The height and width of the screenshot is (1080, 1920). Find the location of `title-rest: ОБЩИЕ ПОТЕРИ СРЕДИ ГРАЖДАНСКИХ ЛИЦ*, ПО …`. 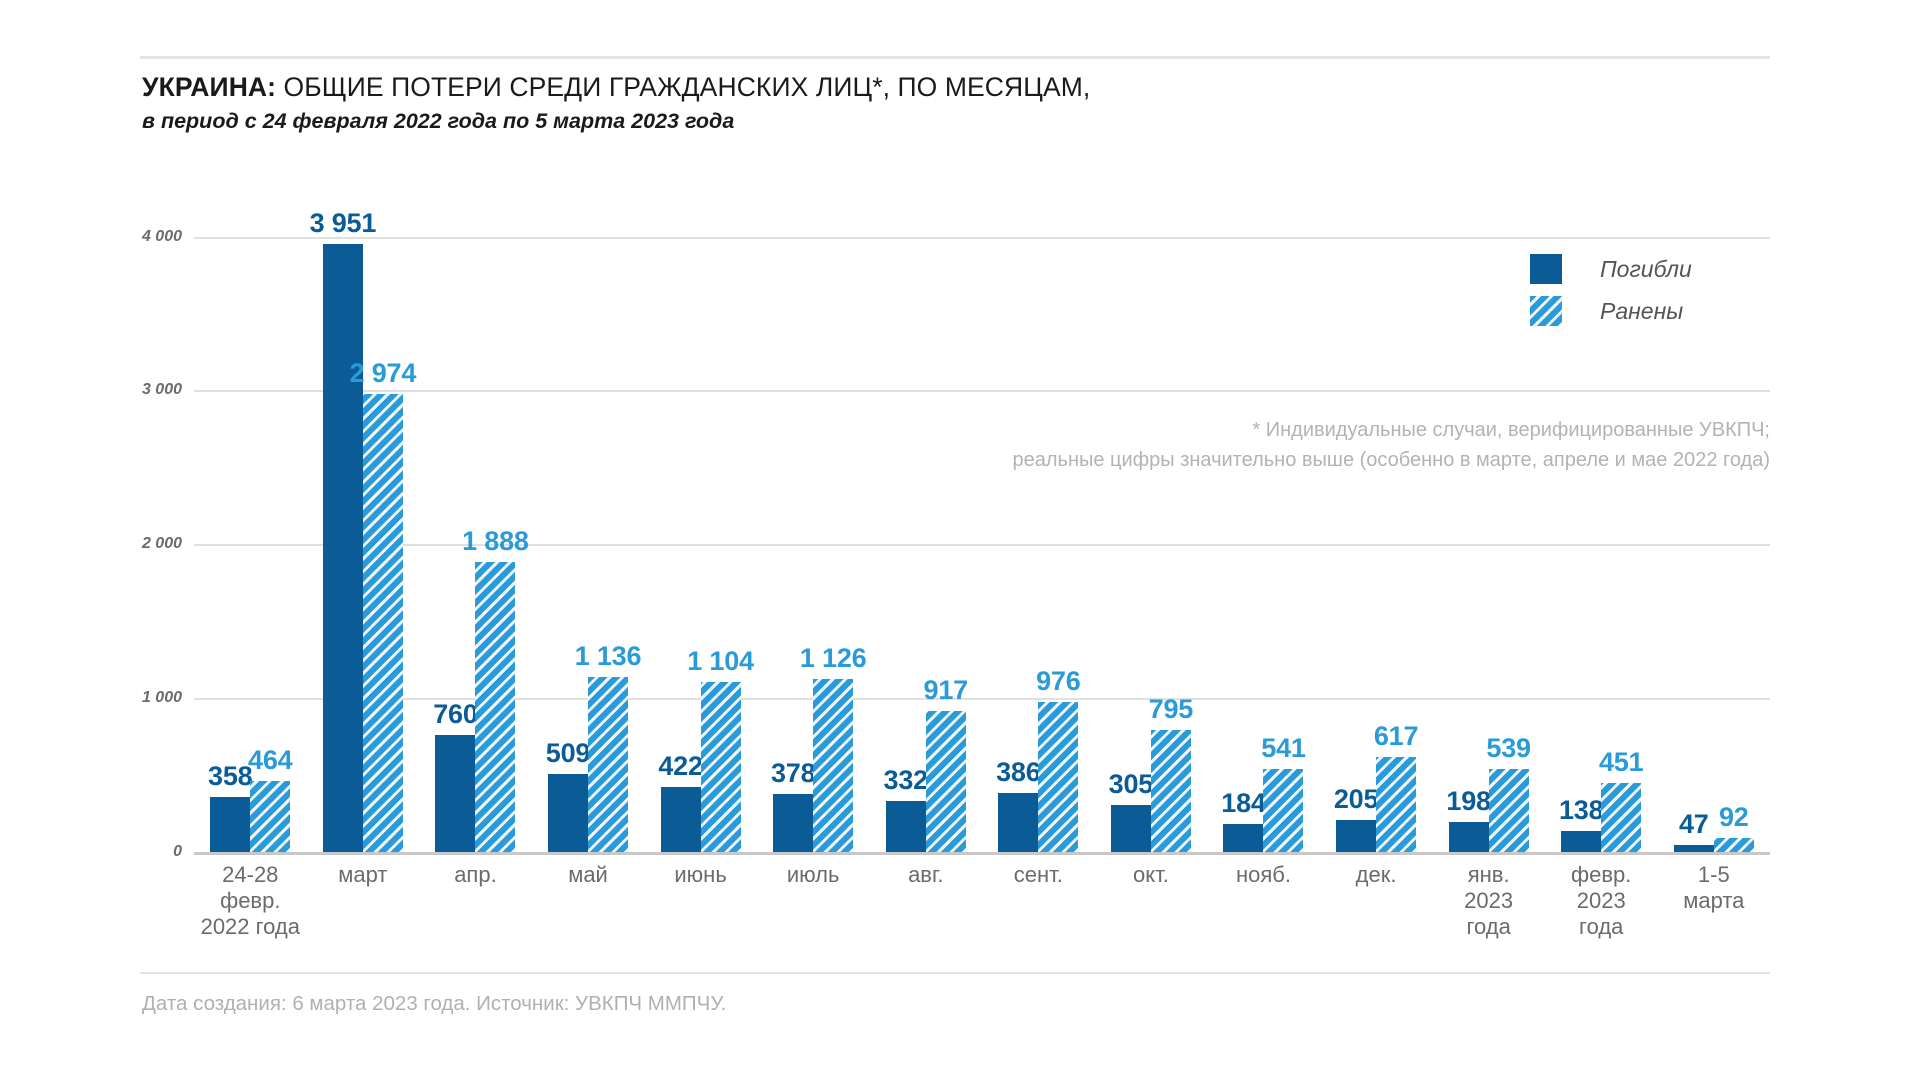

title-rest: ОБЩИЕ ПОТЕРИ СРЕДИ ГРАЖДАНСКИХ ЛИЦ*, ПО … is located at coordinates (683, 87).